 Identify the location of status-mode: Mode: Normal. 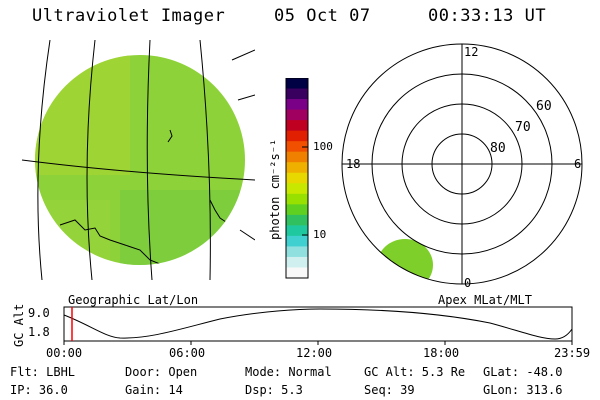
(288, 372).